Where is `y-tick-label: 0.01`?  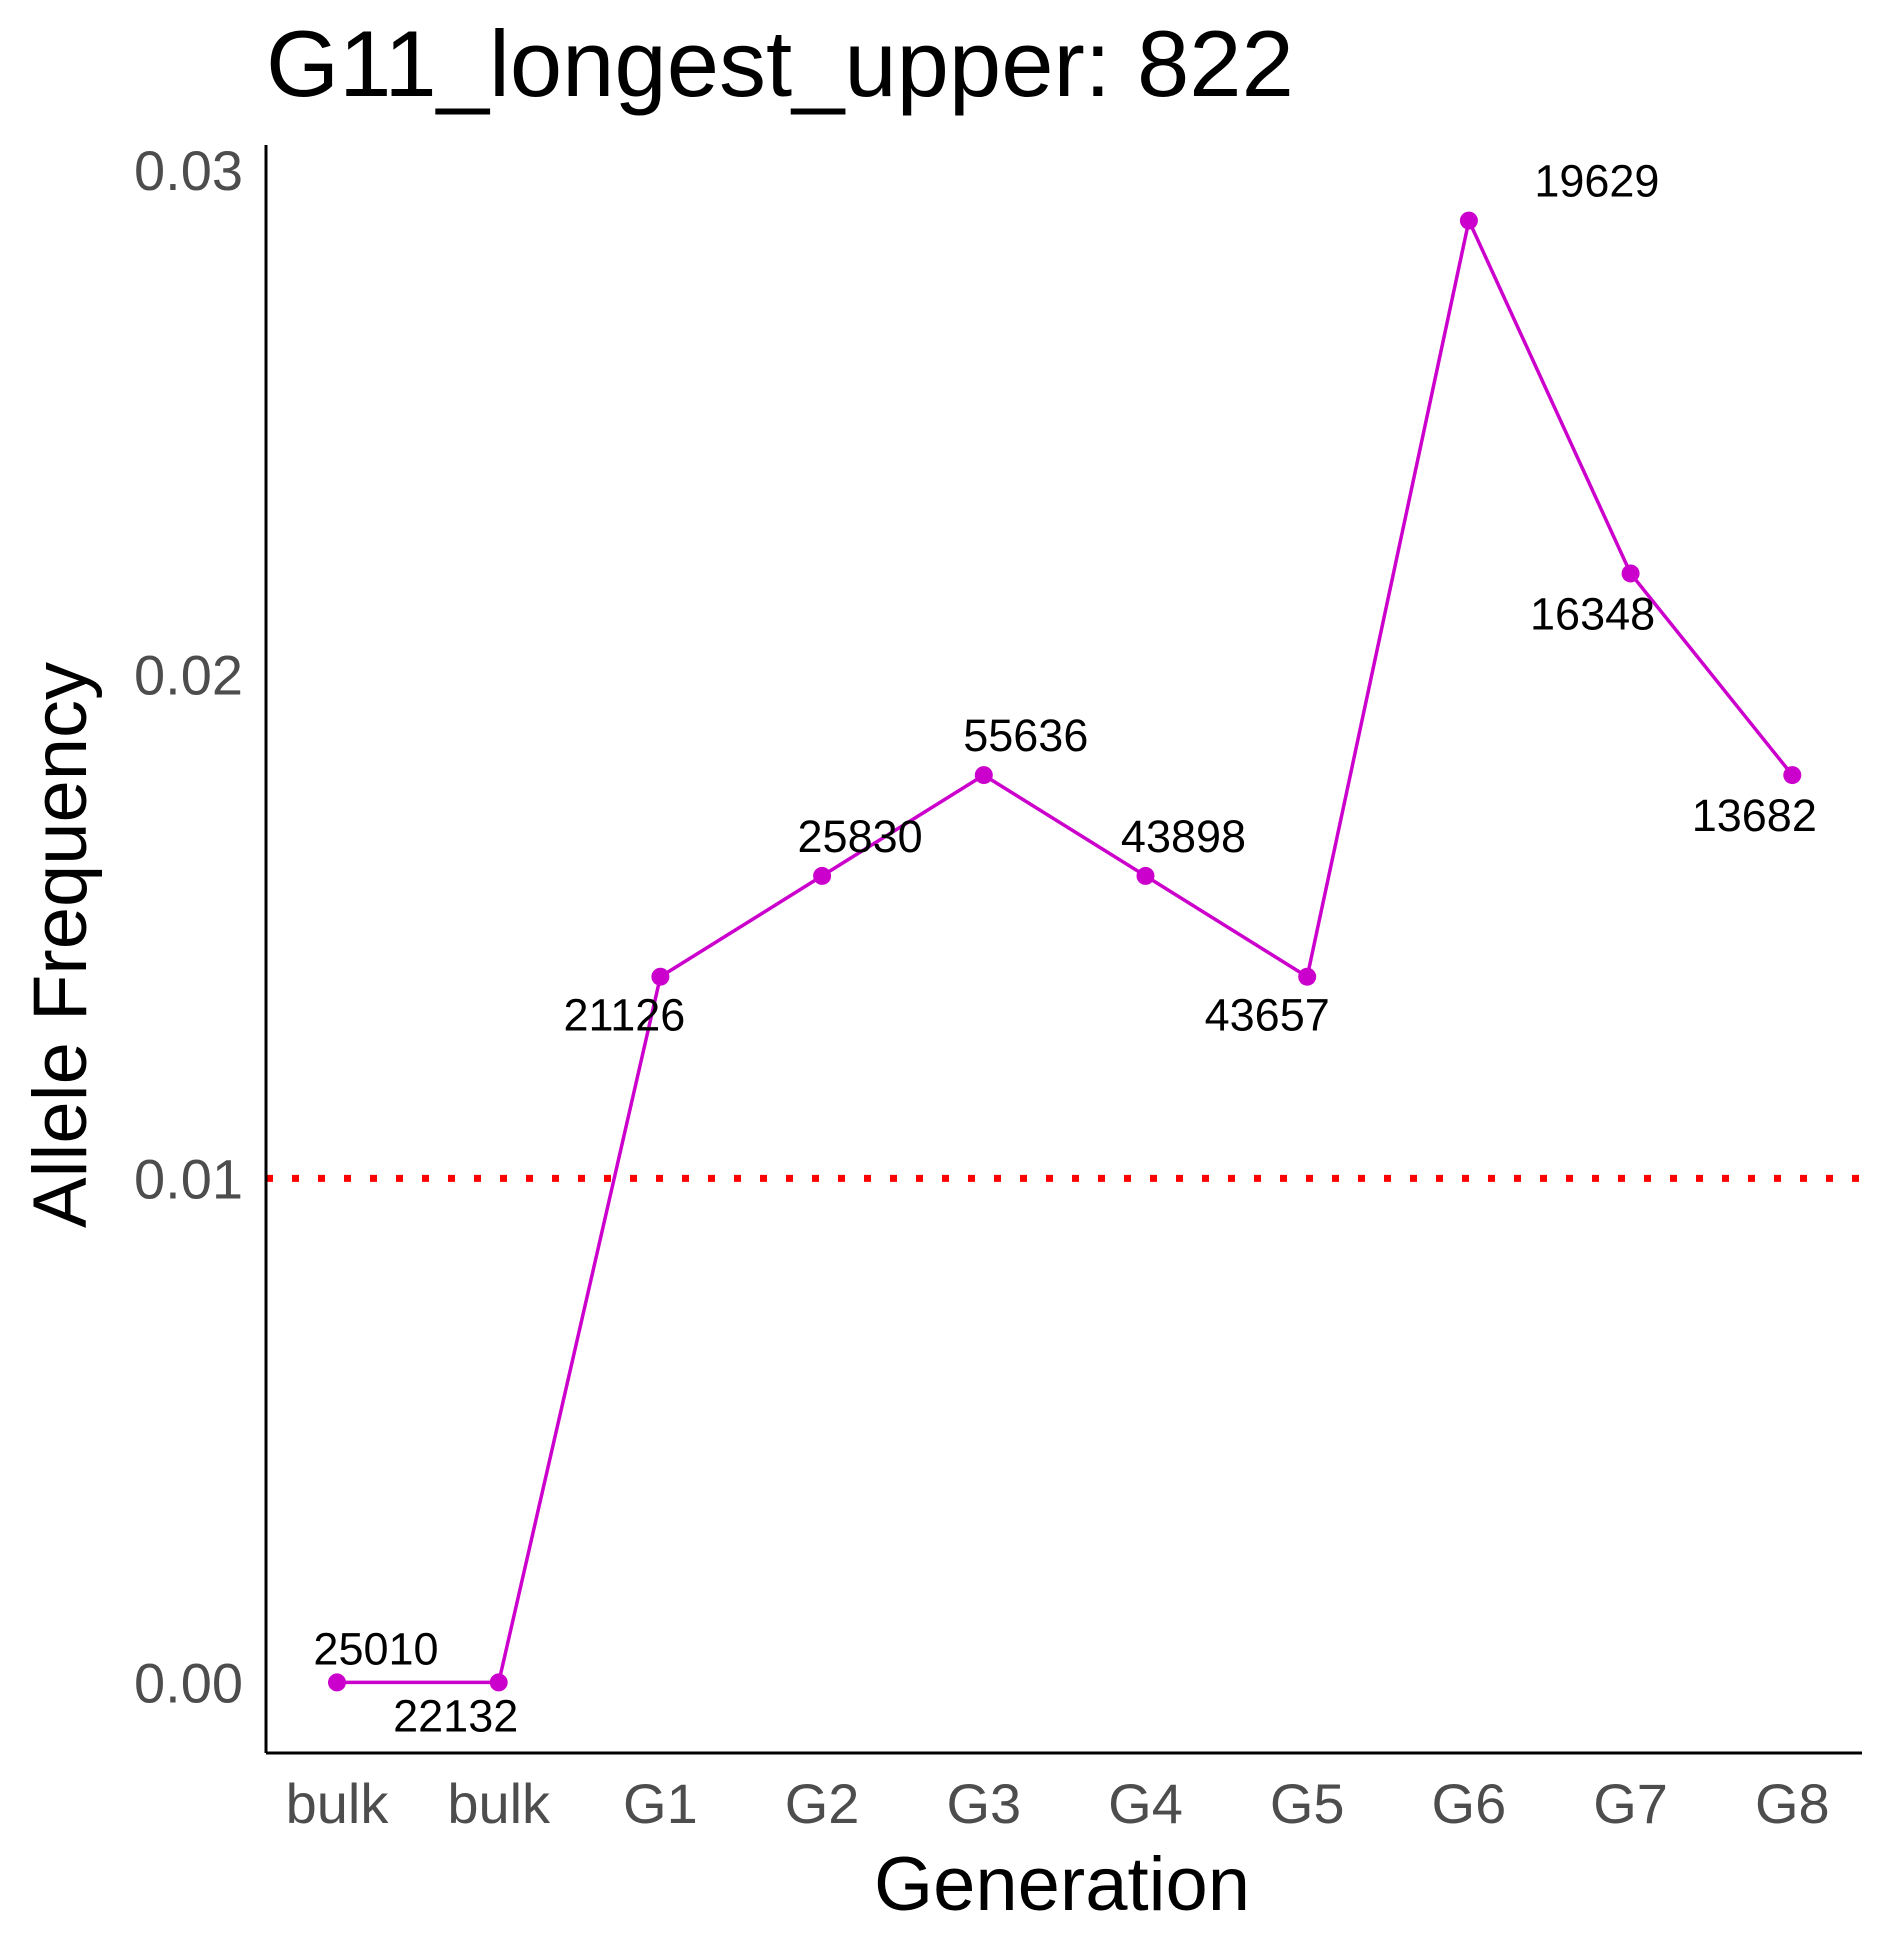
y-tick-label: 0.01 is located at coordinates (188, 1178).